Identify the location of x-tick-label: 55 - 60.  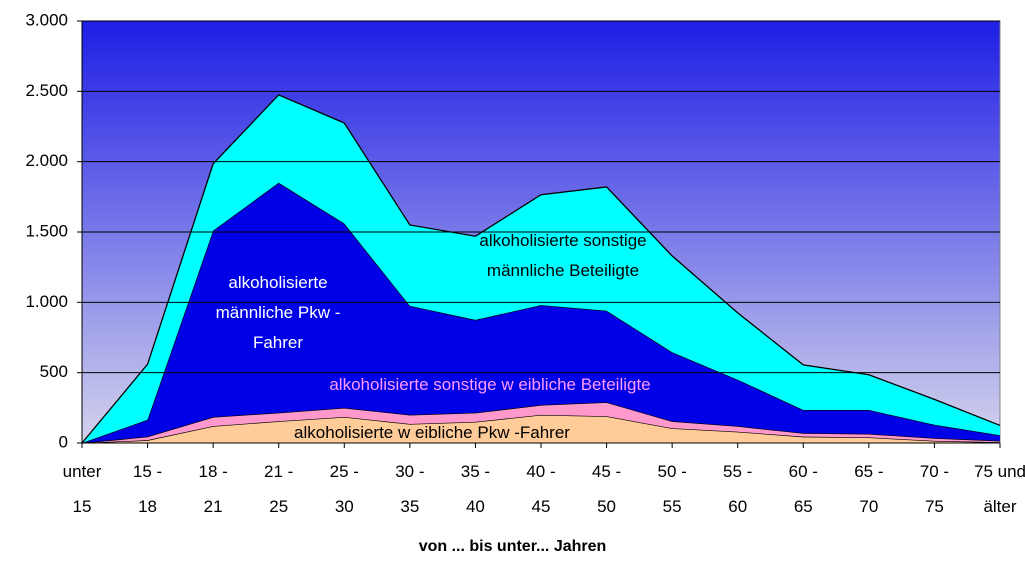
(738, 489).